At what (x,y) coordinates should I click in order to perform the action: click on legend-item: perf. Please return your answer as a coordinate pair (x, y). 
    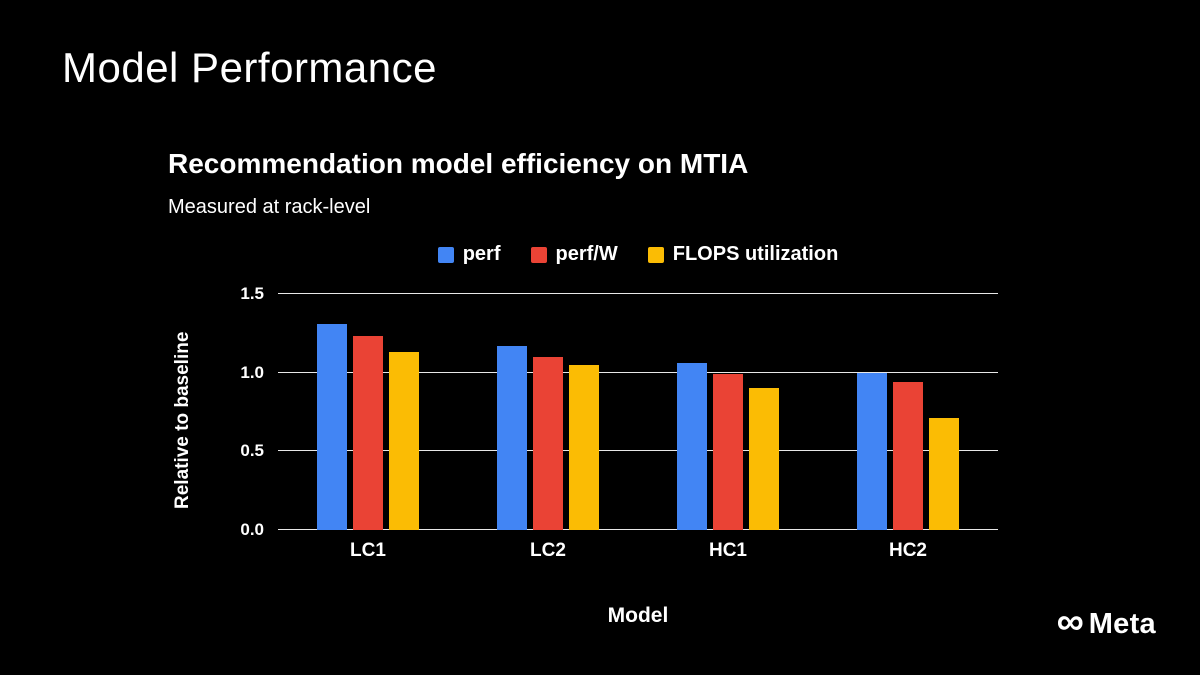
    Looking at the image, I should click on (469, 254).